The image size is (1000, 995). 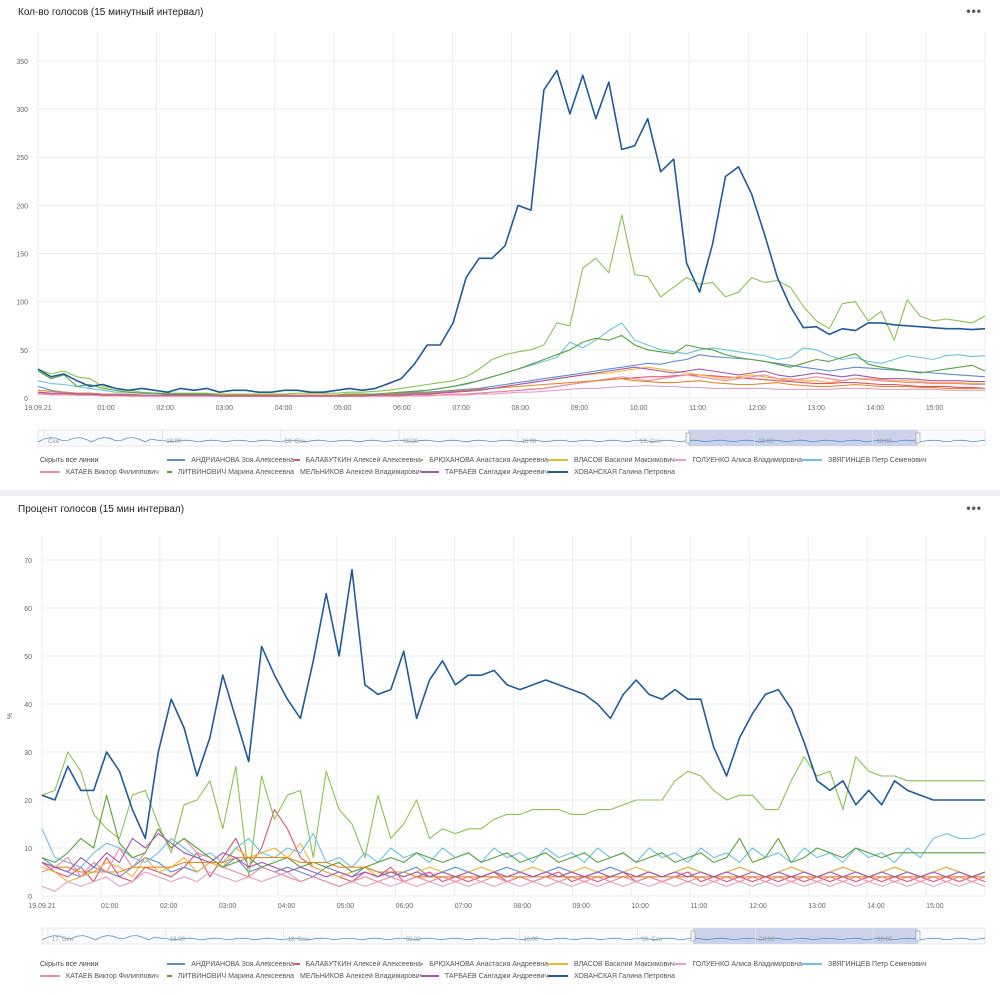 I want to click on x-tick-label: 13:00, so click(x=816, y=408).